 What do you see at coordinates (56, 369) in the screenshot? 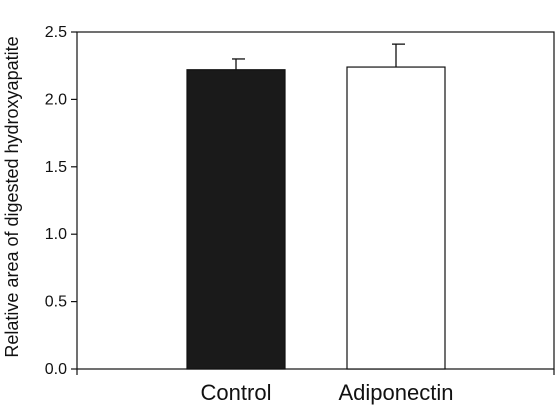
I see `y-tick-label: 0.0` at bounding box center [56, 369].